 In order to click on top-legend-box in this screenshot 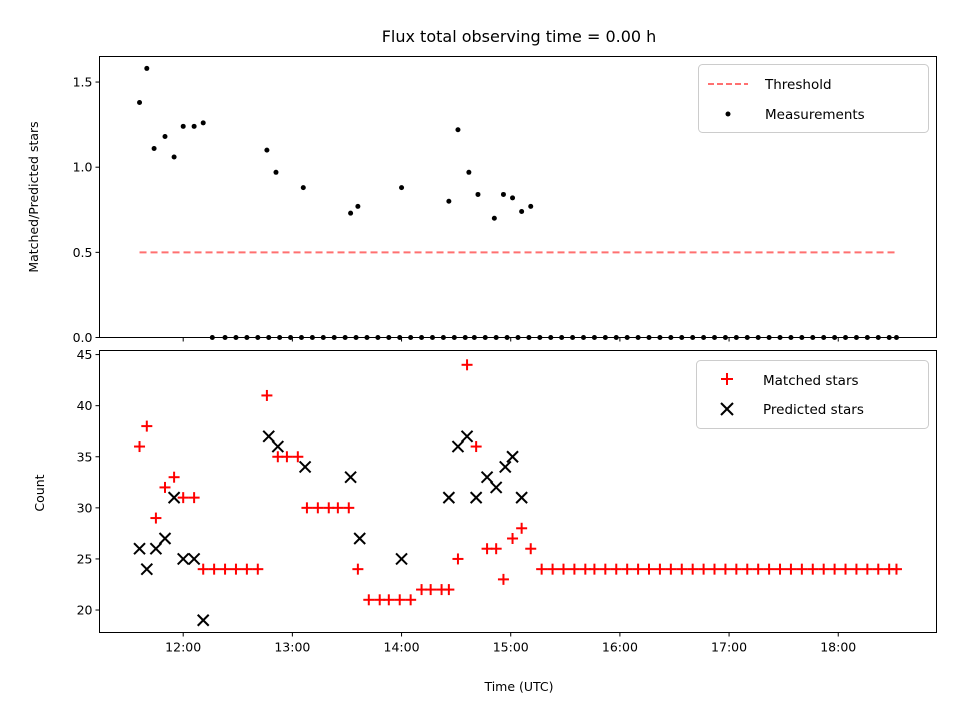, I will do `click(813, 98)`.